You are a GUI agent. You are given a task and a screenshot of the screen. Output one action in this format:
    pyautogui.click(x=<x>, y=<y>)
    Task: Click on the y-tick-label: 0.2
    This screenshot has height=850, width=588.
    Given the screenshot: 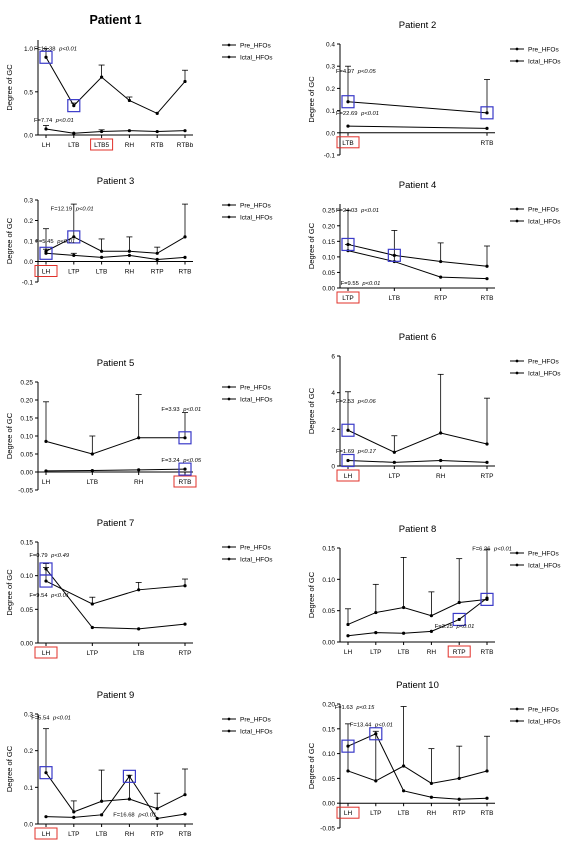 What is the action you would take?
    pyautogui.click(x=330, y=89)
    